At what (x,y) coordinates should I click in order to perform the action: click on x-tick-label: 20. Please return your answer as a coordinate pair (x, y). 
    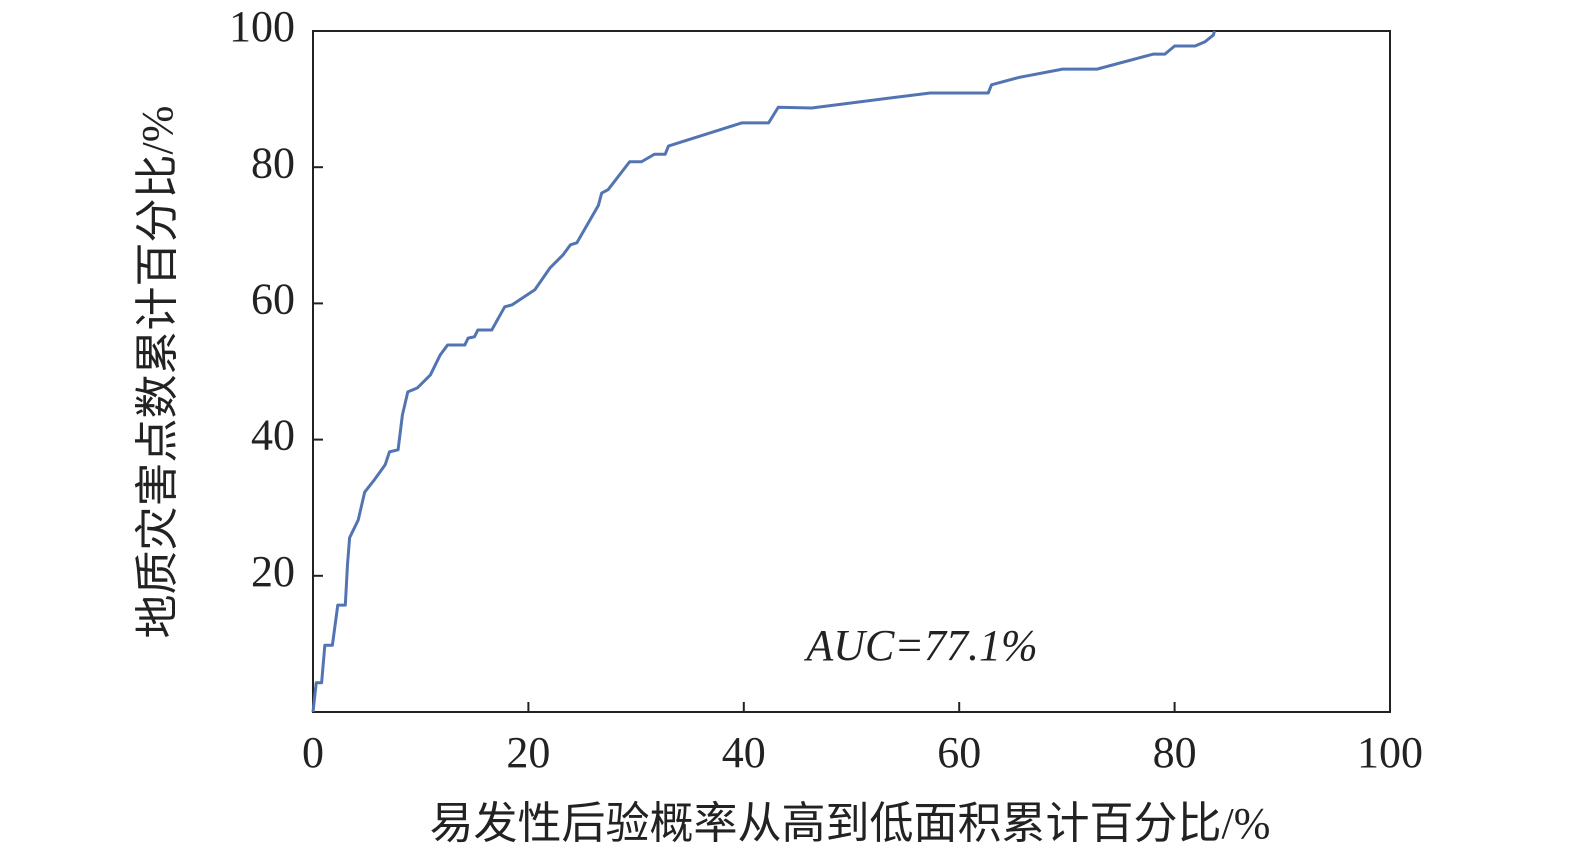
    Looking at the image, I should click on (528, 752).